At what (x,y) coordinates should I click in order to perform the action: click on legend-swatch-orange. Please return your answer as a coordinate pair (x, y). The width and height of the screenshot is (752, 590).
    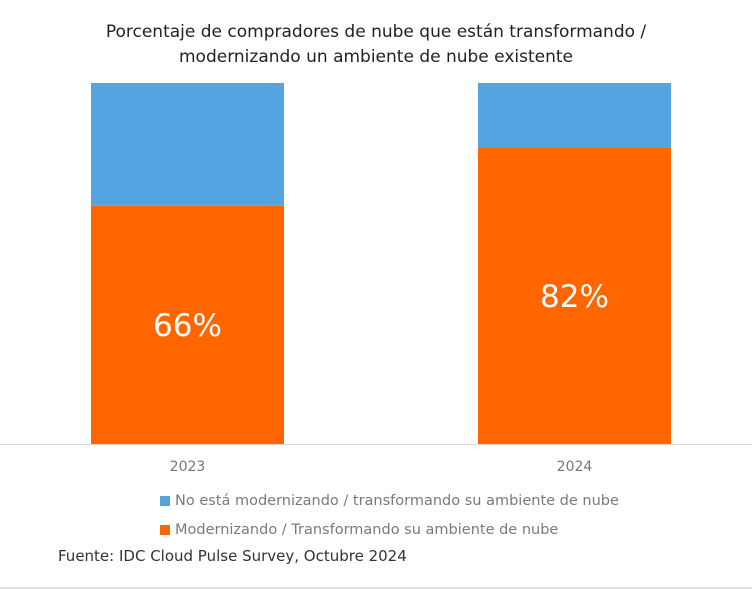
    Looking at the image, I should click on (165, 529).